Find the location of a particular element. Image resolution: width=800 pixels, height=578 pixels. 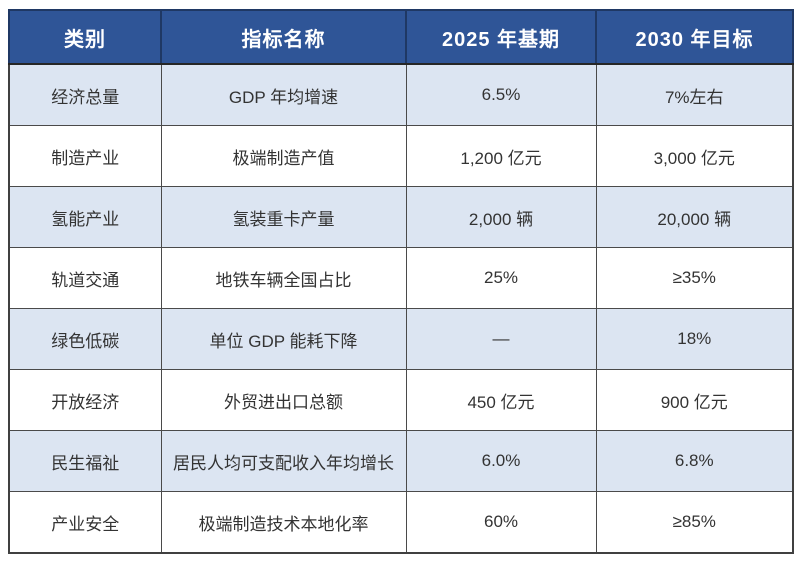

cell-indicator: 居民人均可支配收入年均增长 is located at coordinates (283, 461).